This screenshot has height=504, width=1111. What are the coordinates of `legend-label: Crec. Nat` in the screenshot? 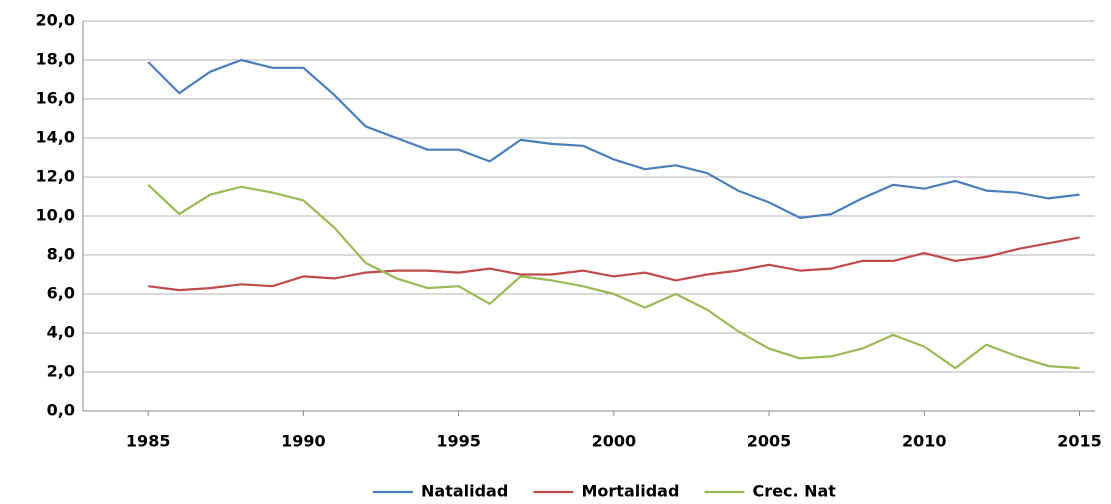 It's located at (795, 491).